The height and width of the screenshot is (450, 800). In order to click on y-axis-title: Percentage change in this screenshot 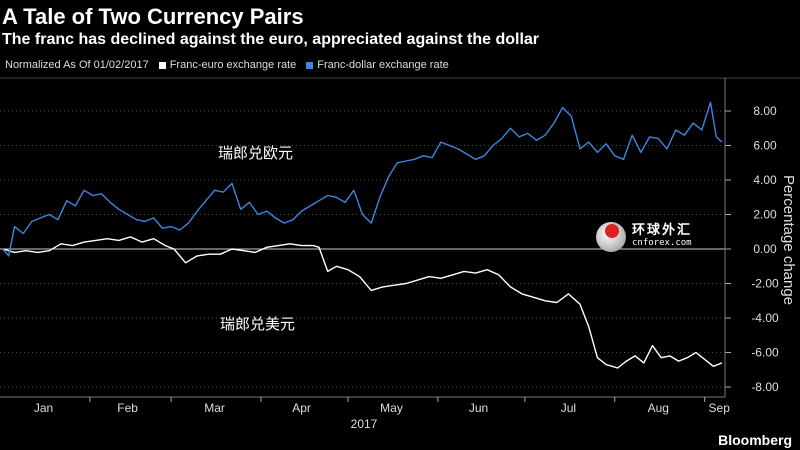, I will do `click(788, 240)`.